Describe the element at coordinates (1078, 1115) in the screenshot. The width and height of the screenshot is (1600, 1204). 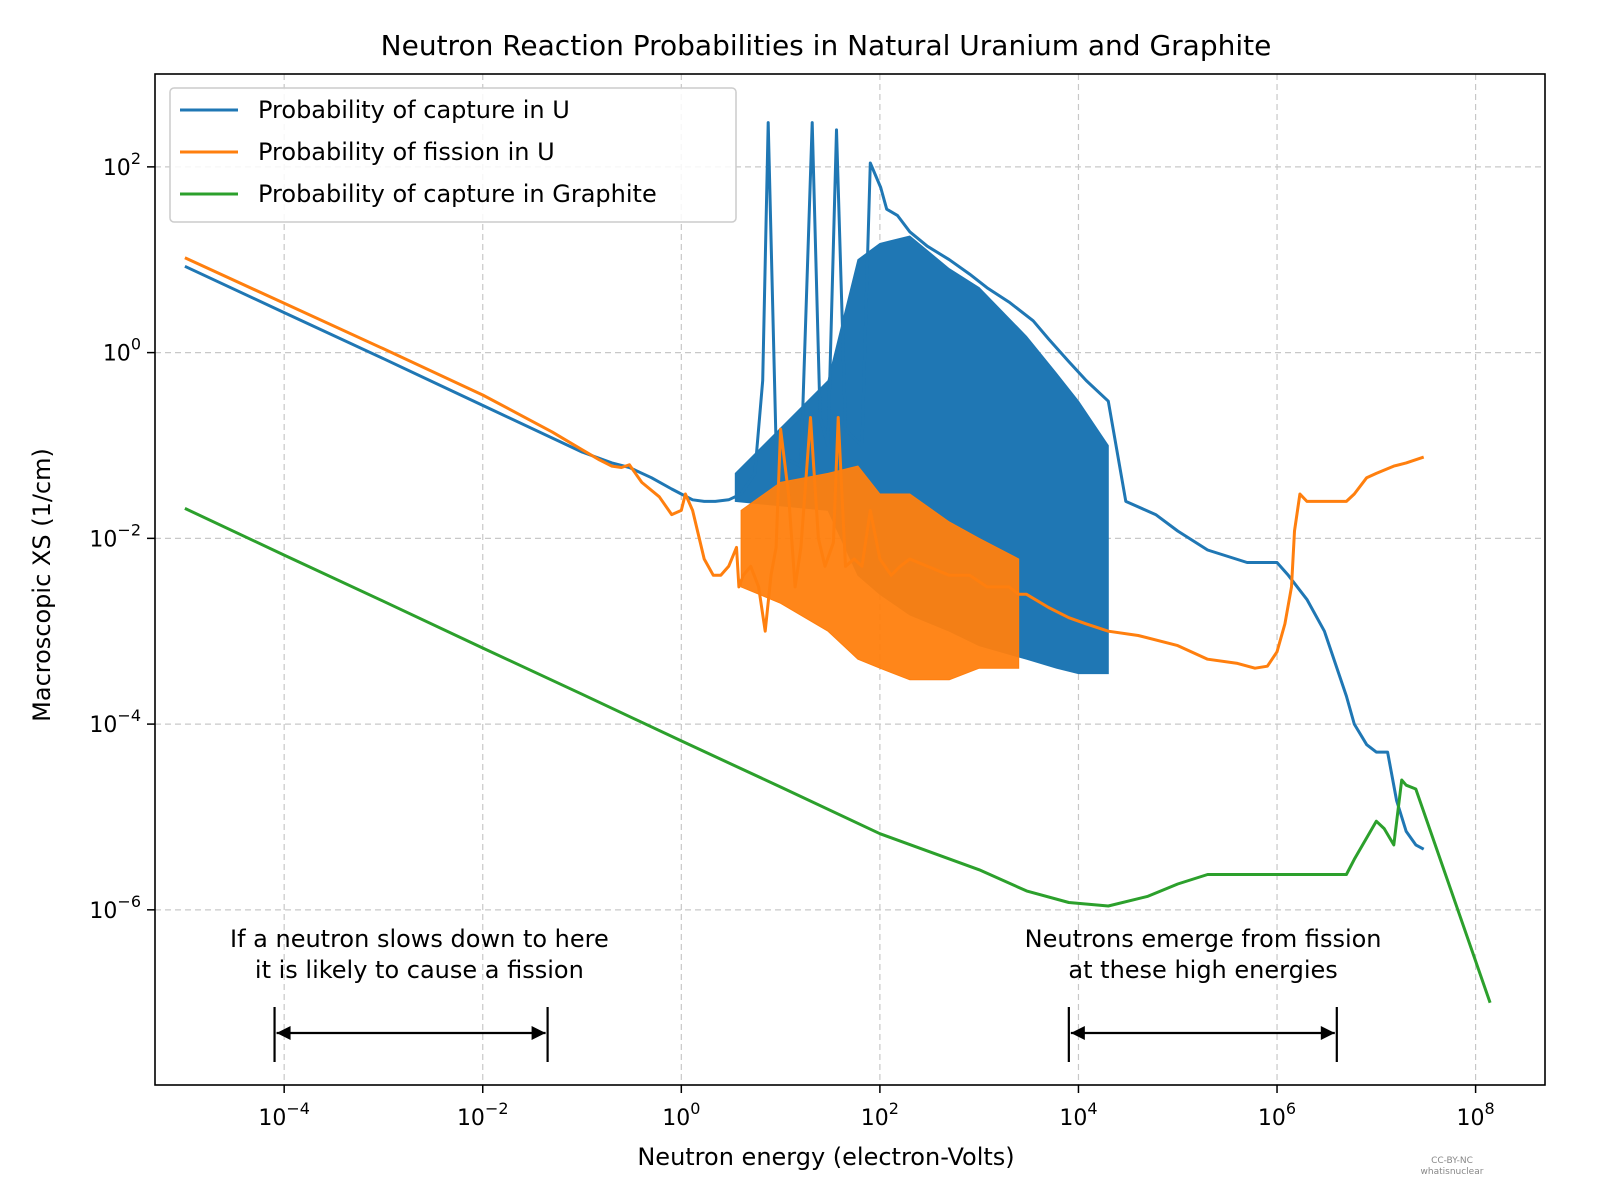
I see `x-tick-label: 10⁴` at that location.